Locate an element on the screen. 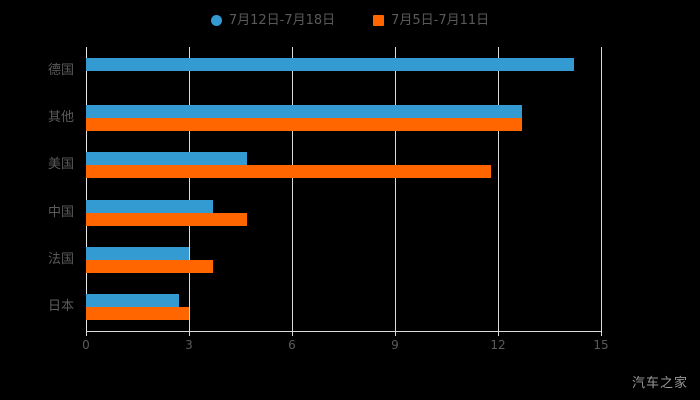 The height and width of the screenshot is (400, 700). bar-日本-series-1 is located at coordinates (132, 301).